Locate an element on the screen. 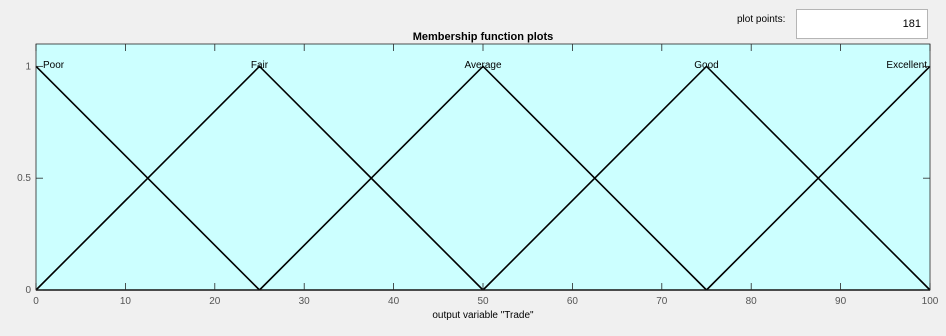  x-axis-label: output variable "Trade" is located at coordinates (483, 315).